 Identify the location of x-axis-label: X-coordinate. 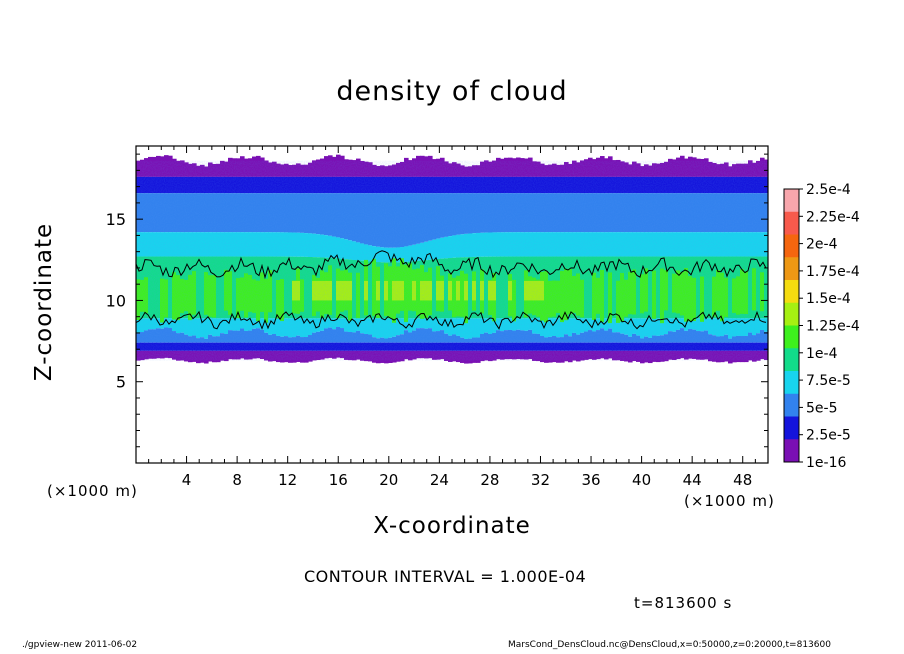
(452, 526).